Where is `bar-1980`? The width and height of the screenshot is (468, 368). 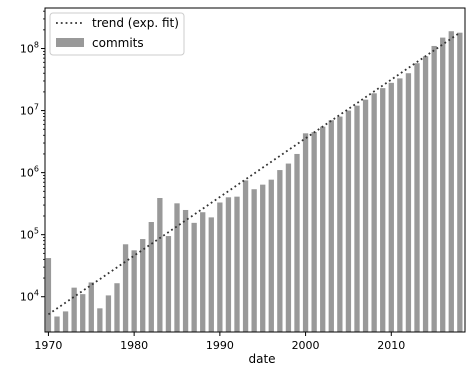 bar-1980 is located at coordinates (134, 291).